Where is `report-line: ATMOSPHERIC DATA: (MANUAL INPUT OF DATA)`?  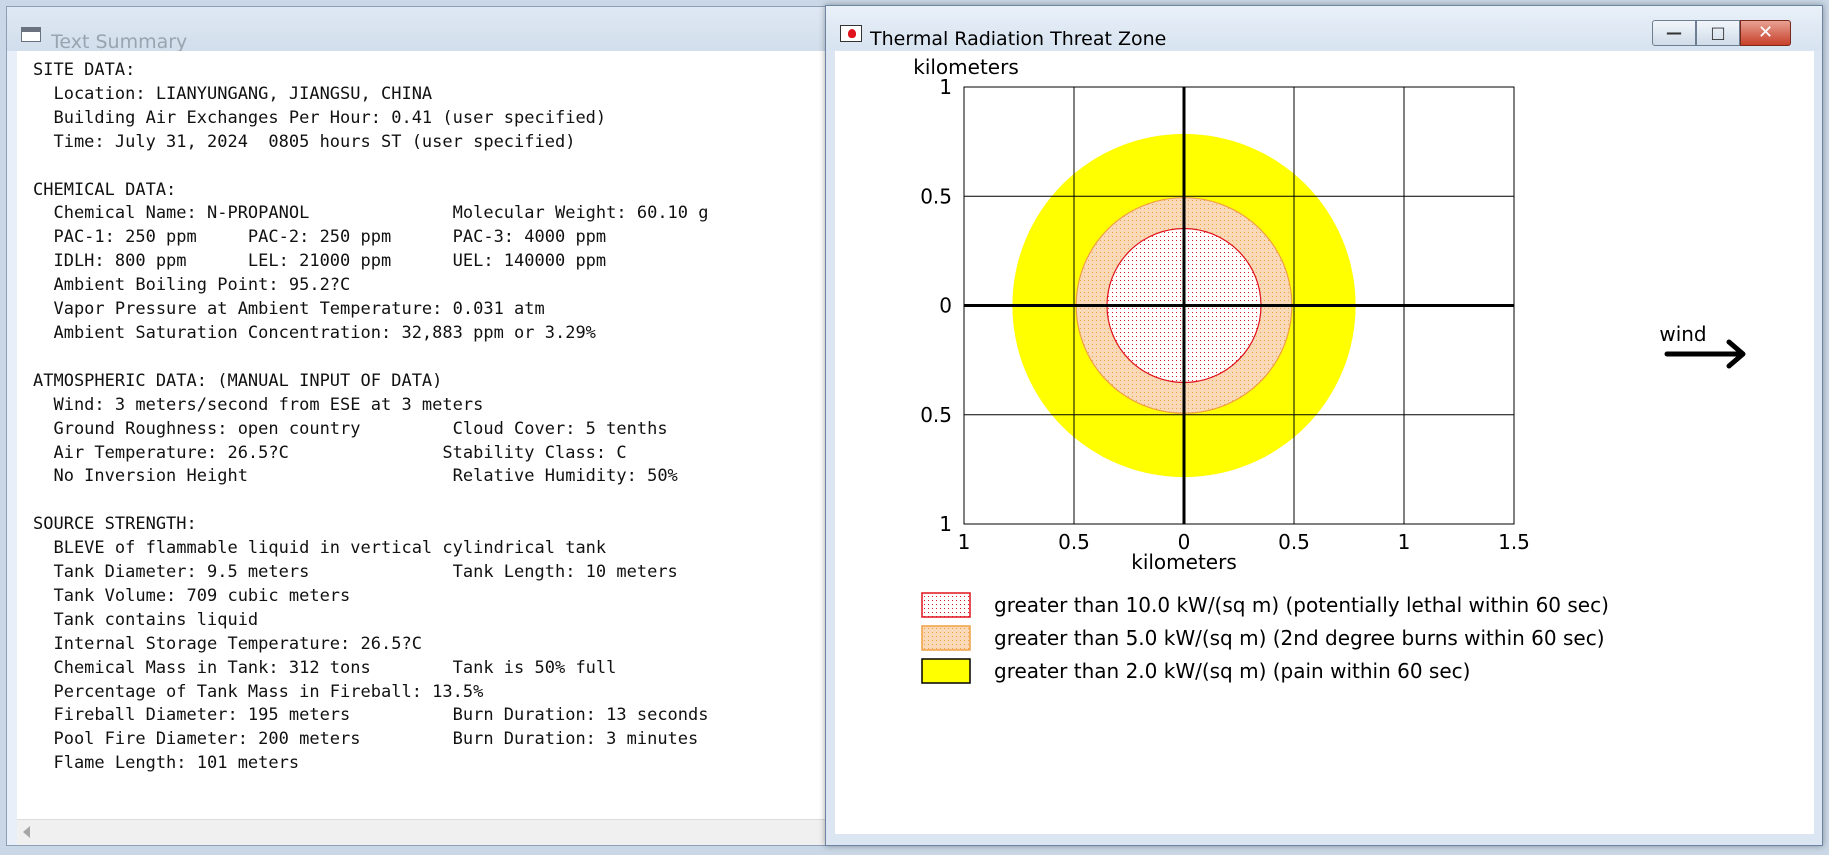 report-line: ATMOSPHERIC DATA: (MANUAL INPUT OF DATA) is located at coordinates (238, 380).